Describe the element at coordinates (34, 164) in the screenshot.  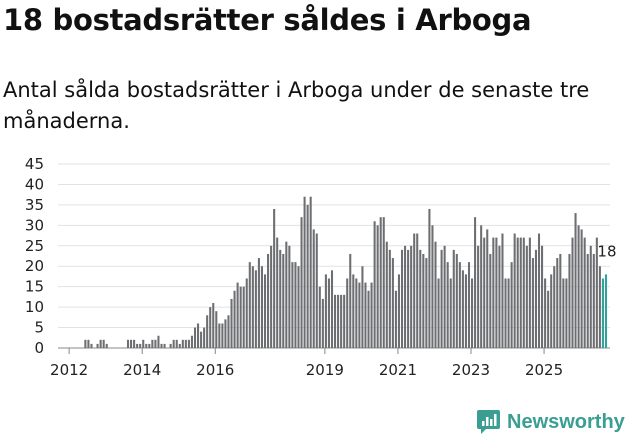
I see `y-tick-label: 45` at that location.